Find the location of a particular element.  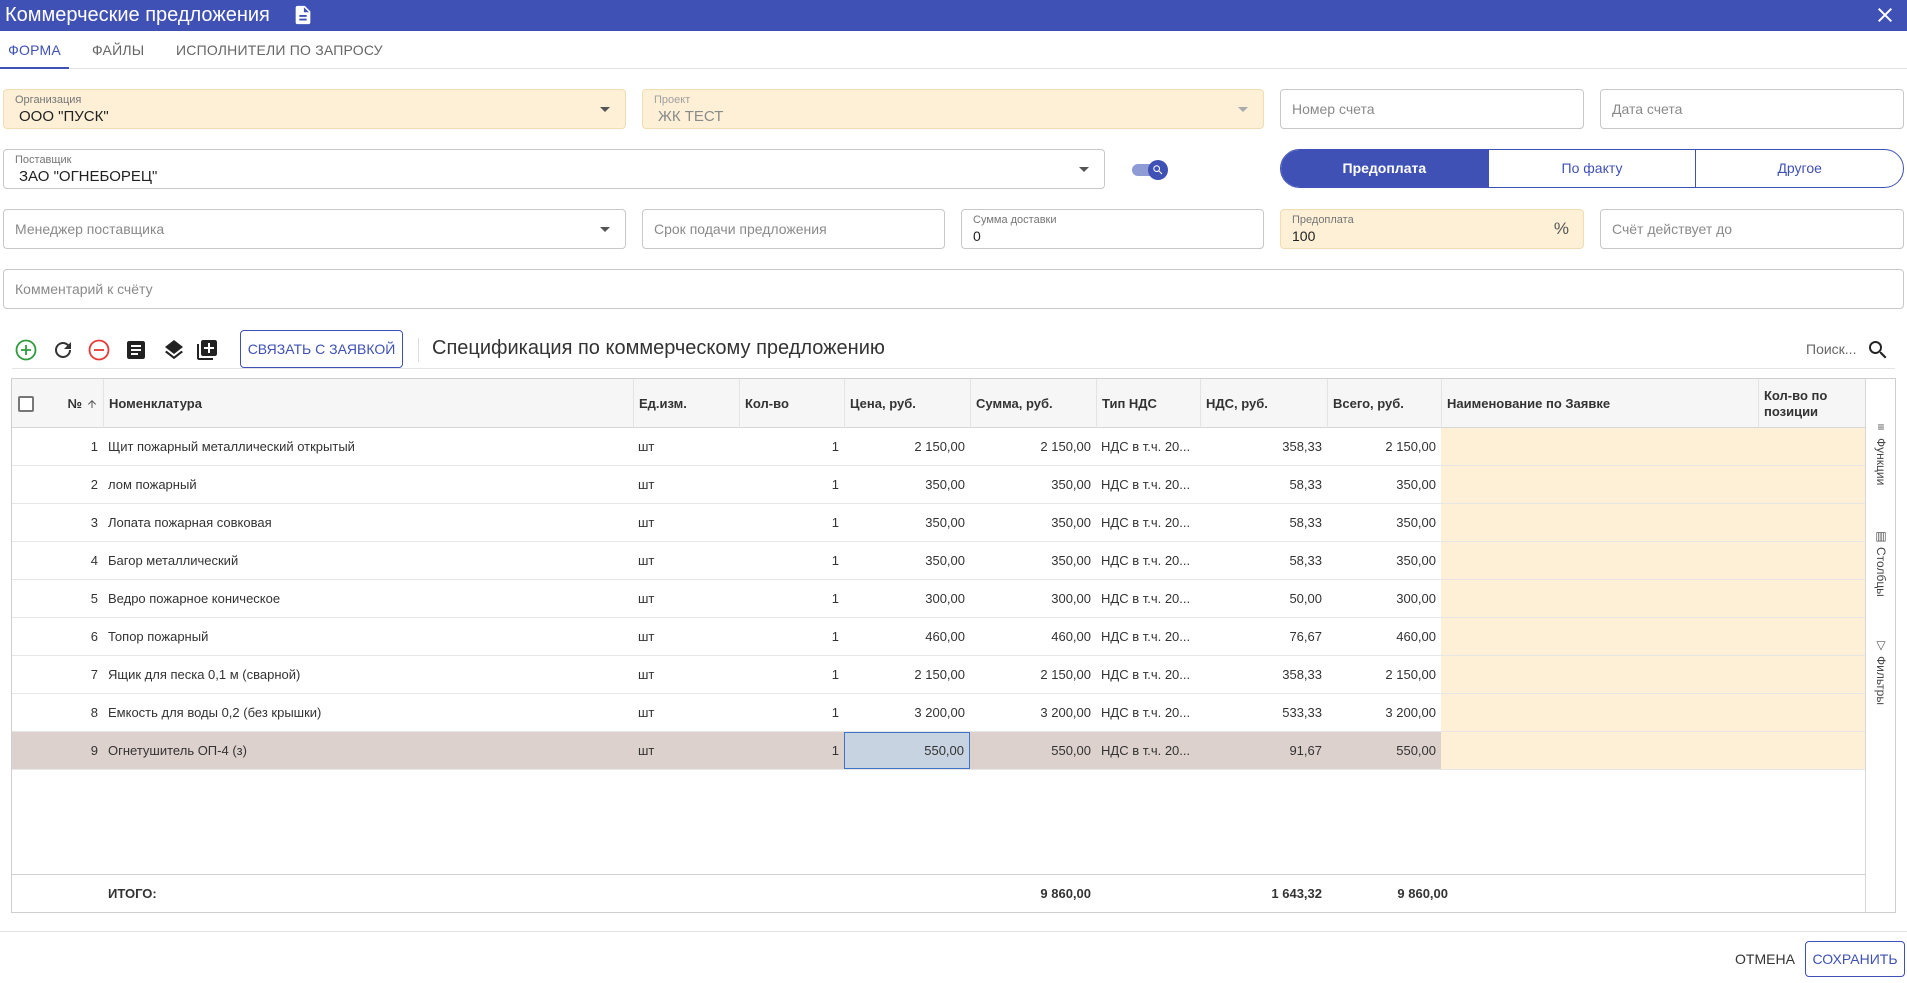

close-icon is located at coordinates (1885, 15).